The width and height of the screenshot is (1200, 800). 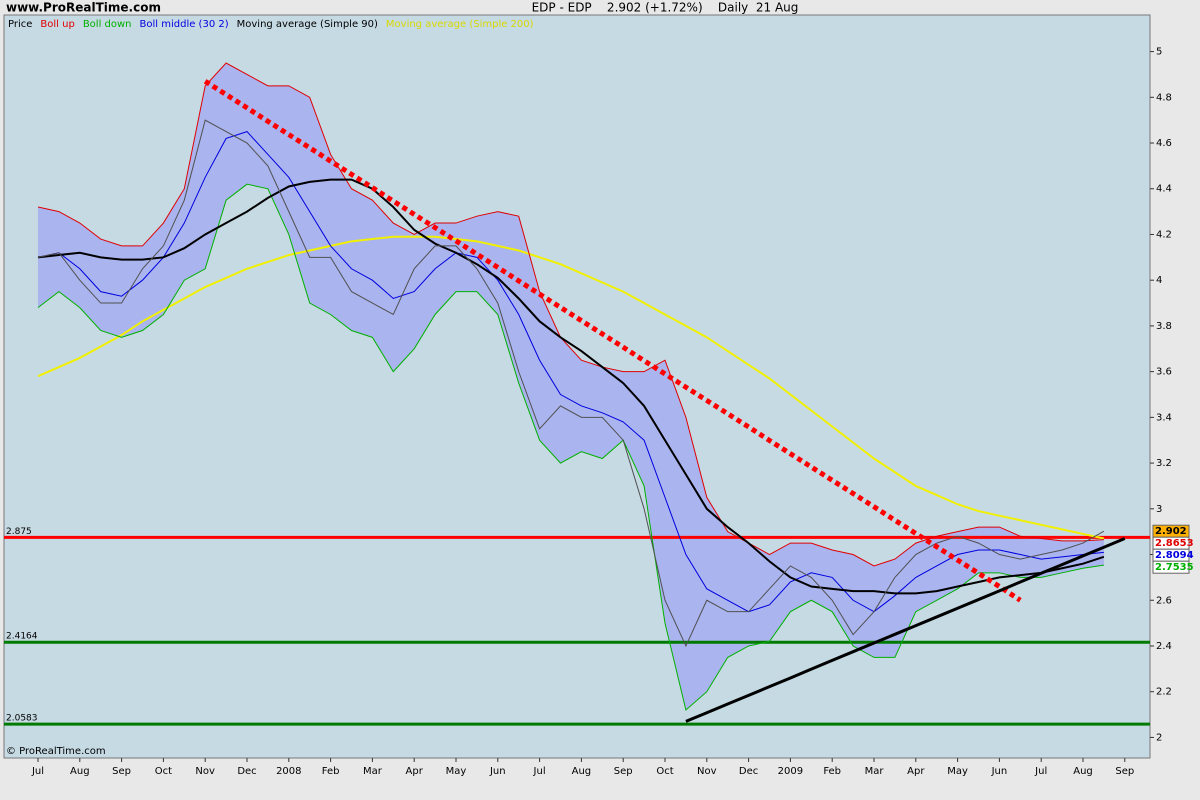 I want to click on chart-title: EDP - EDP 2.902 (+1.72%) Daily 21 Aug, so click(x=665, y=8).